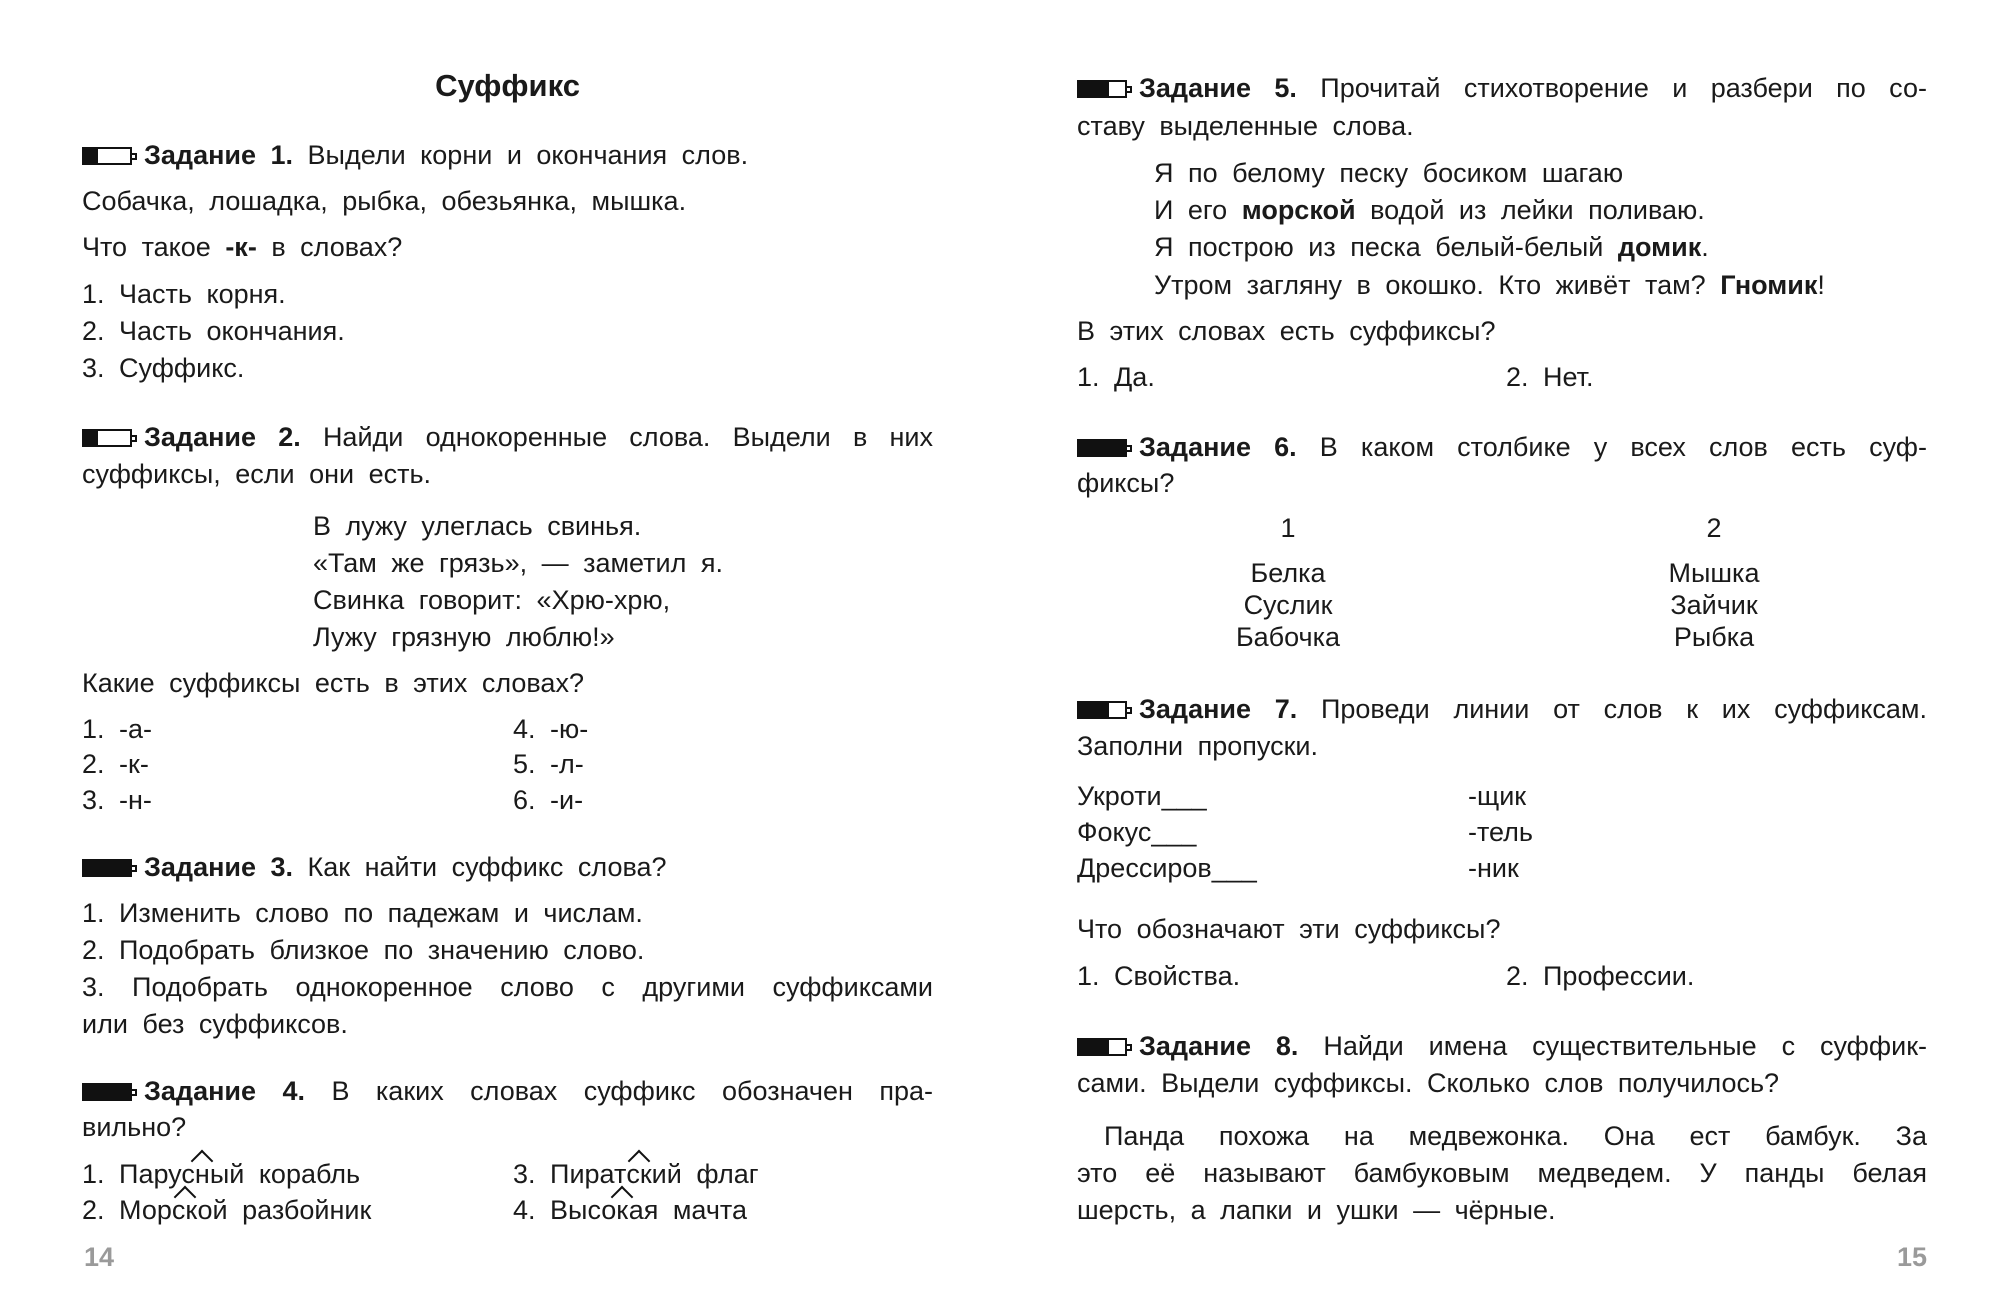 The width and height of the screenshot is (2000, 1301). I want to click on task-1-question: Что такое -к- в словах?, so click(507, 247).